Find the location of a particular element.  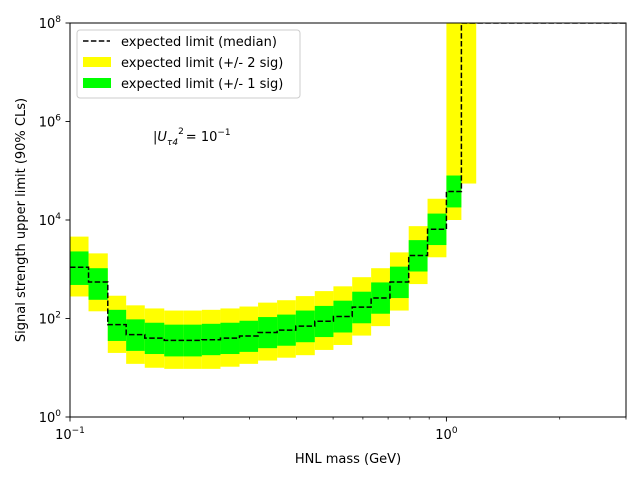

legend-median-label: expected limit (median) is located at coordinates (199, 42).